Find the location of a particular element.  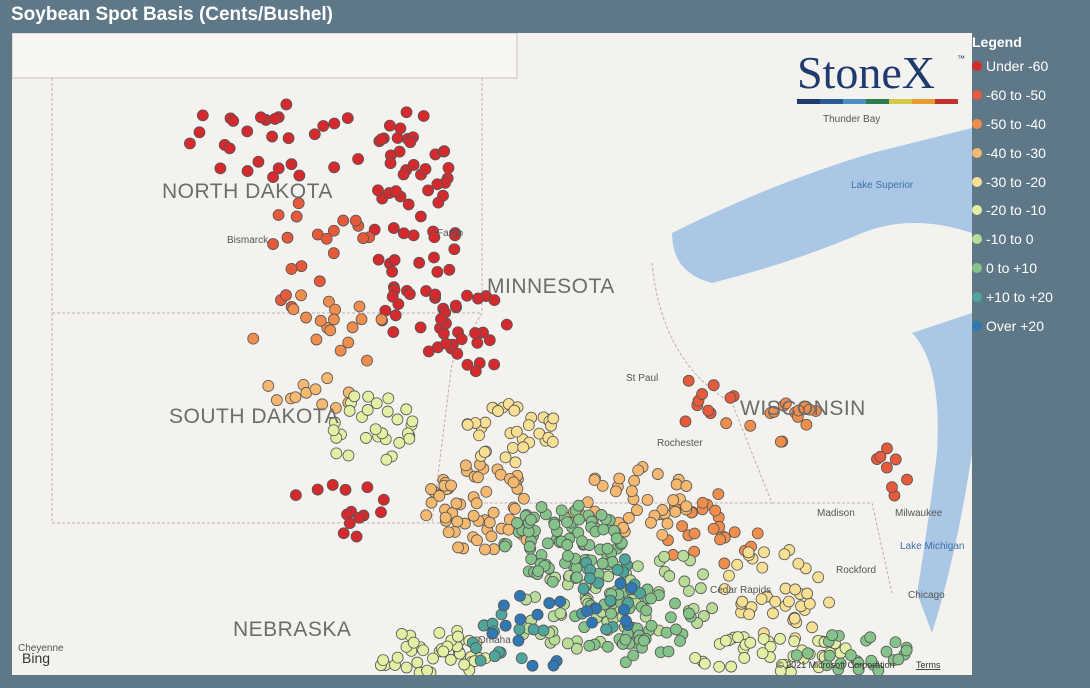

place-label: Chicago is located at coordinates (926, 595).